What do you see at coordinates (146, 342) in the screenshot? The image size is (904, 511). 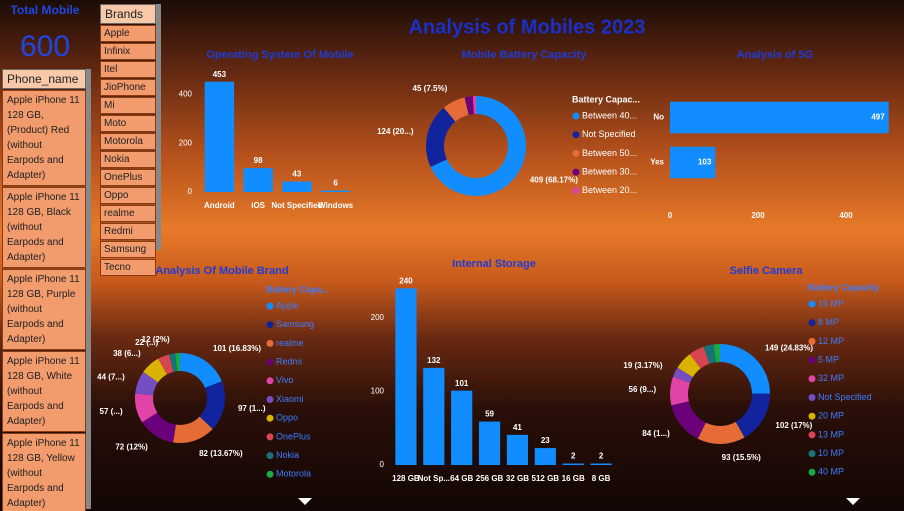 I see `value-label: 22 (...)` at bounding box center [146, 342].